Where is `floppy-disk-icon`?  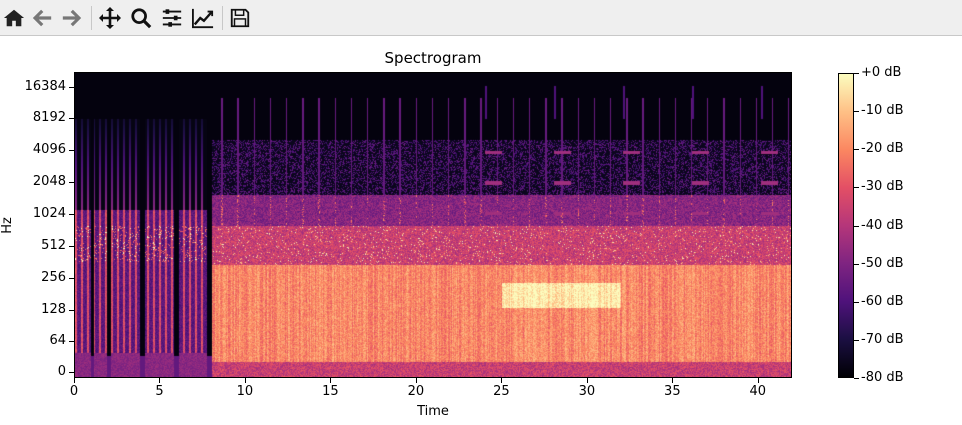
floppy-disk-icon is located at coordinates (240, 18).